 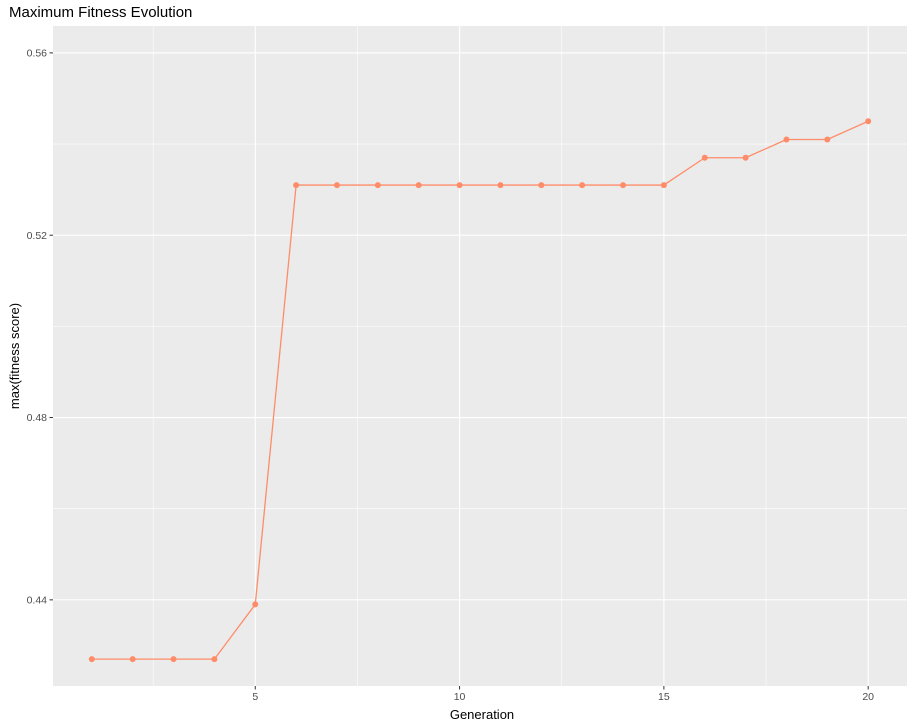 I want to click on y-axis-title: max(fitness score), so click(x=14, y=356).